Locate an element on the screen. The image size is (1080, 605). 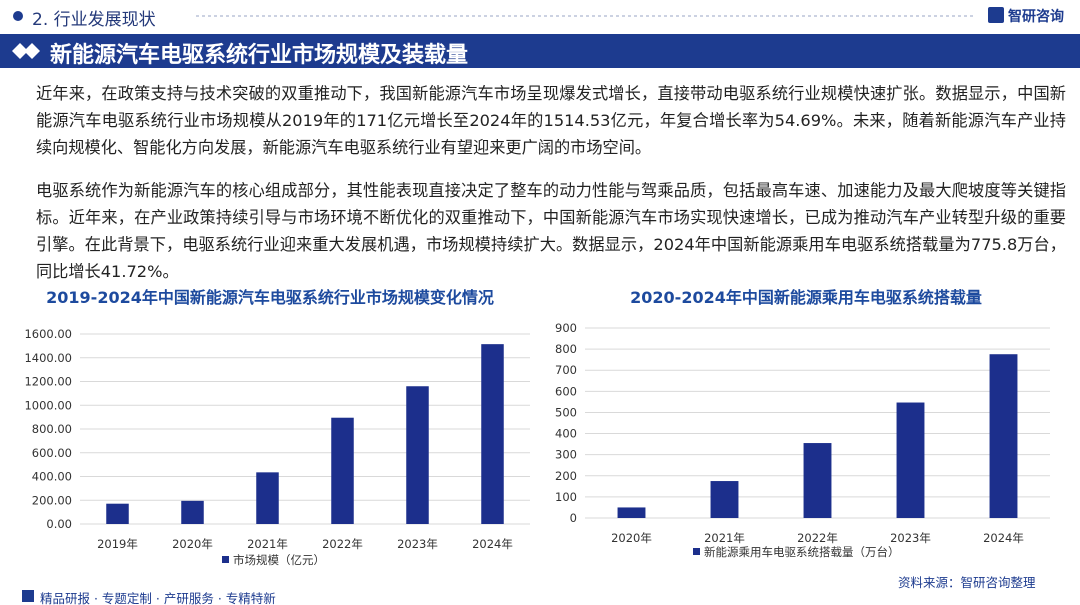
legend-label: 新能源乘用车电驱系统搭载量（万台） is located at coordinates (802, 552).